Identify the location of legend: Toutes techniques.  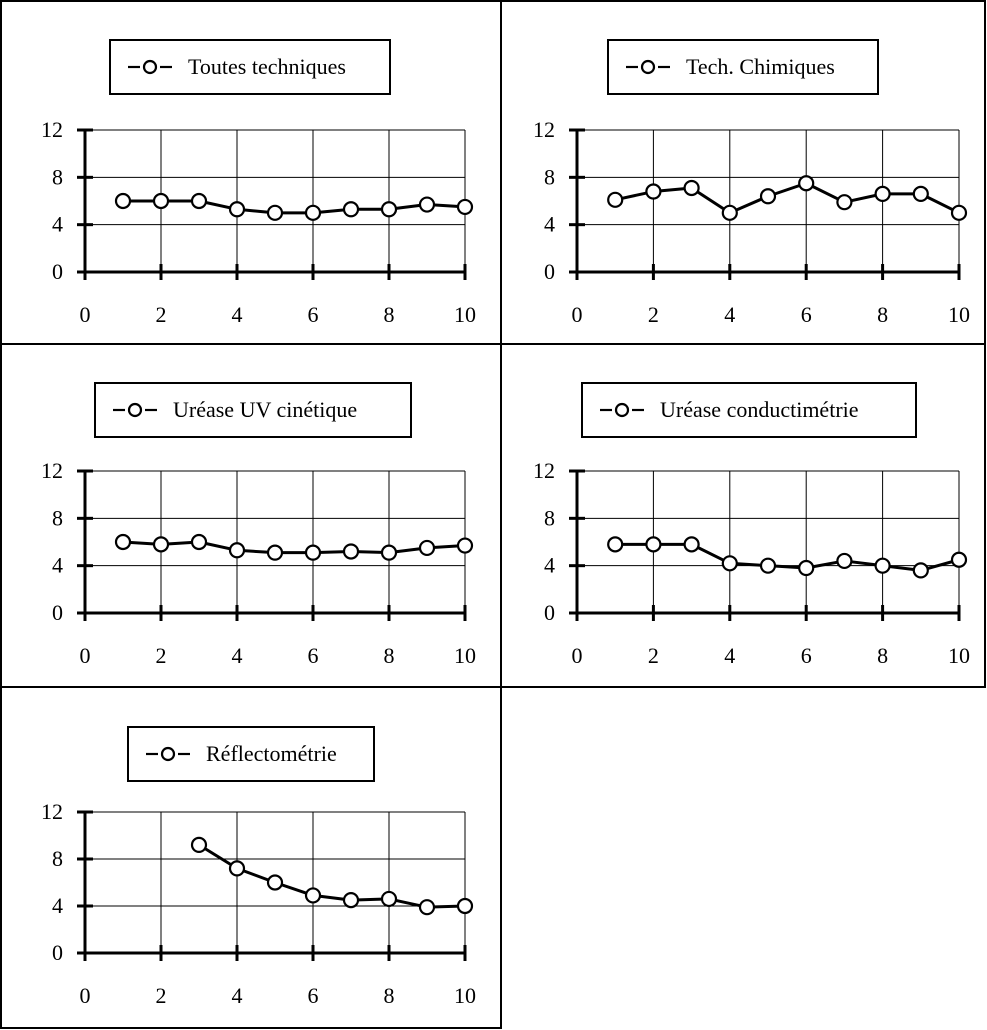
(250, 67).